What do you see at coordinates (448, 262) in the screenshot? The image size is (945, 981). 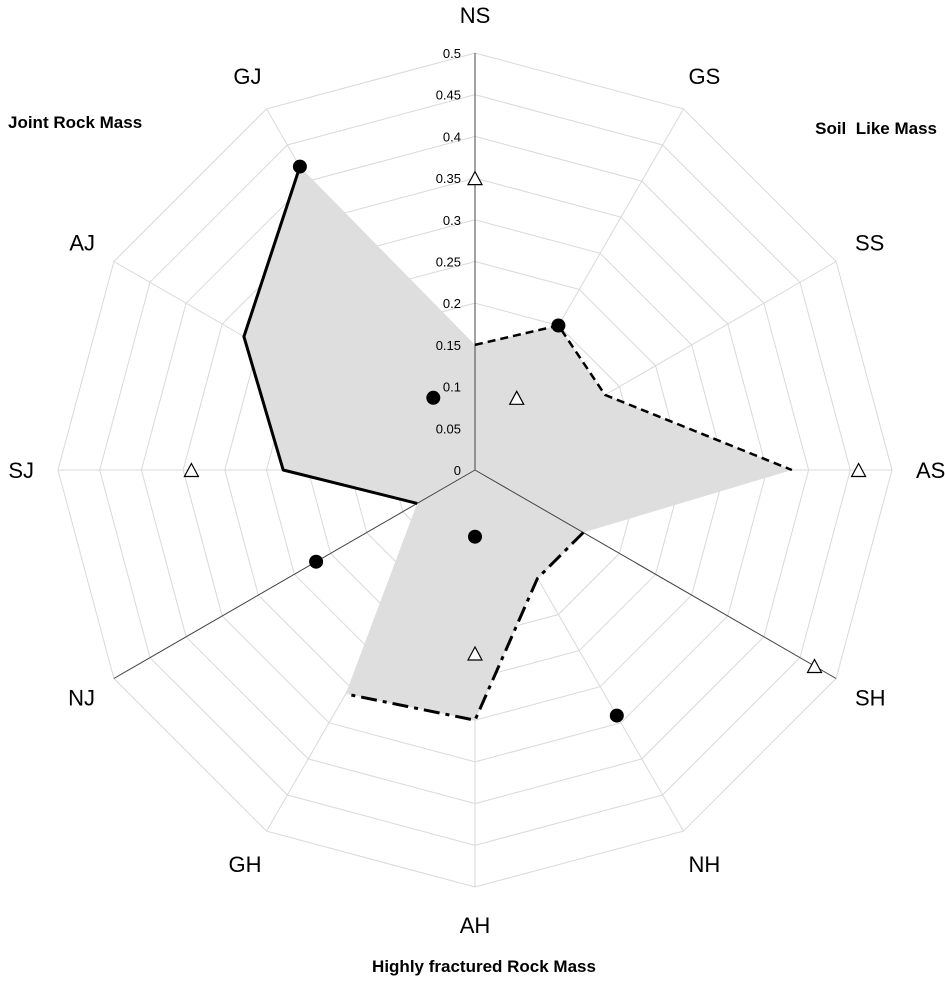 I see `tick-label: 0.25` at bounding box center [448, 262].